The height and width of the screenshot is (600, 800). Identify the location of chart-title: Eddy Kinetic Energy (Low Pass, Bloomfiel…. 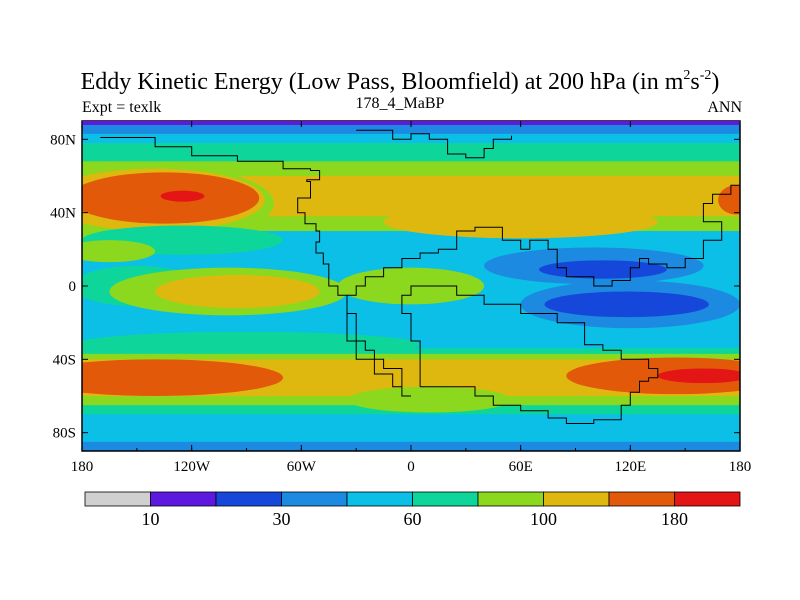
(400, 81).